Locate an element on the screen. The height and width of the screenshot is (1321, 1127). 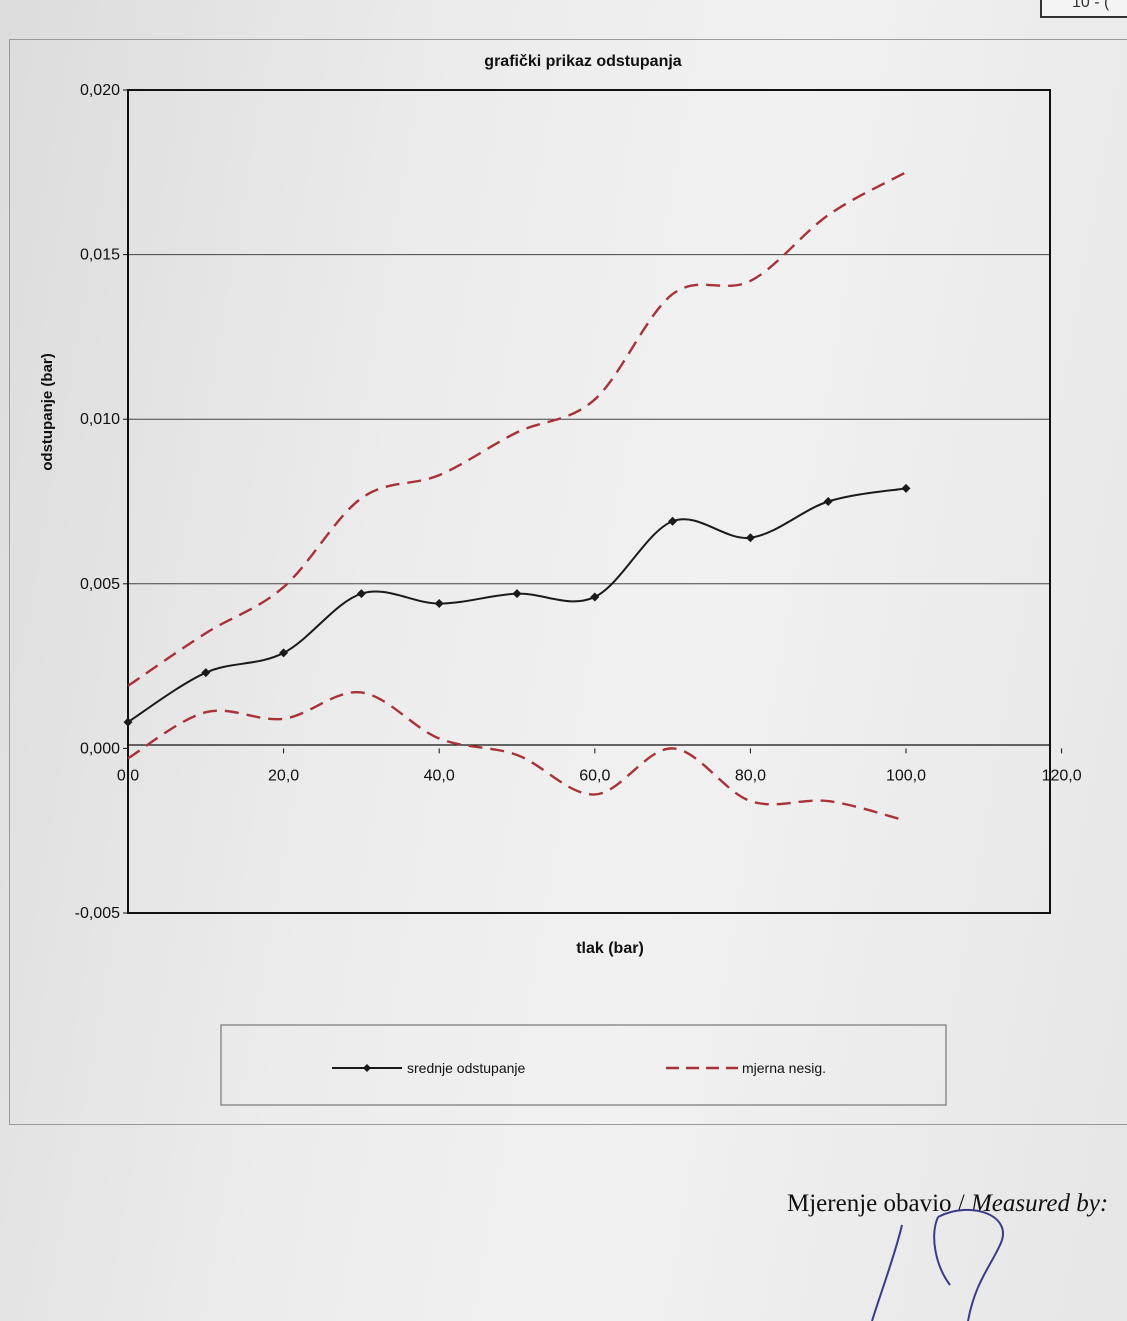
x-axis-label: tlak (bar) is located at coordinates (610, 948).